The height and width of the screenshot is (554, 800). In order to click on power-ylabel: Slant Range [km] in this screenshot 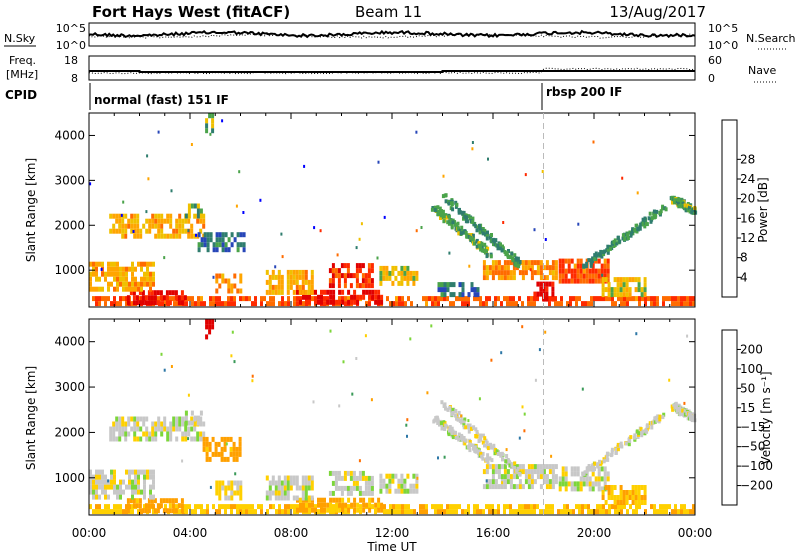, I will do `click(31, 210)`.